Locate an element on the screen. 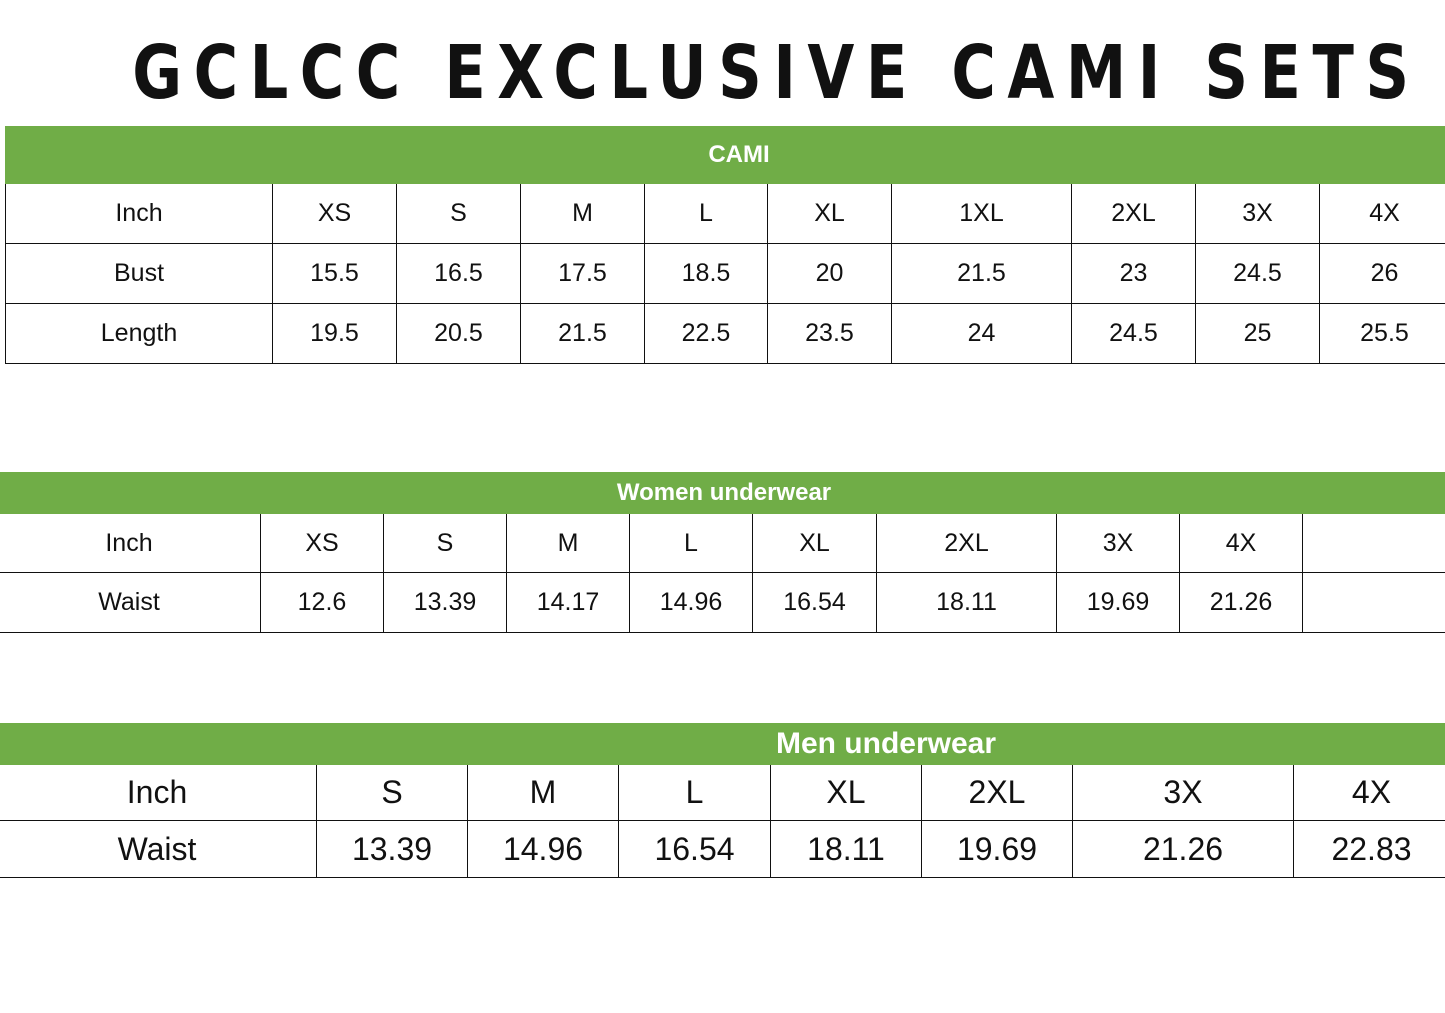  measurement-value is located at coordinates (1374, 603).